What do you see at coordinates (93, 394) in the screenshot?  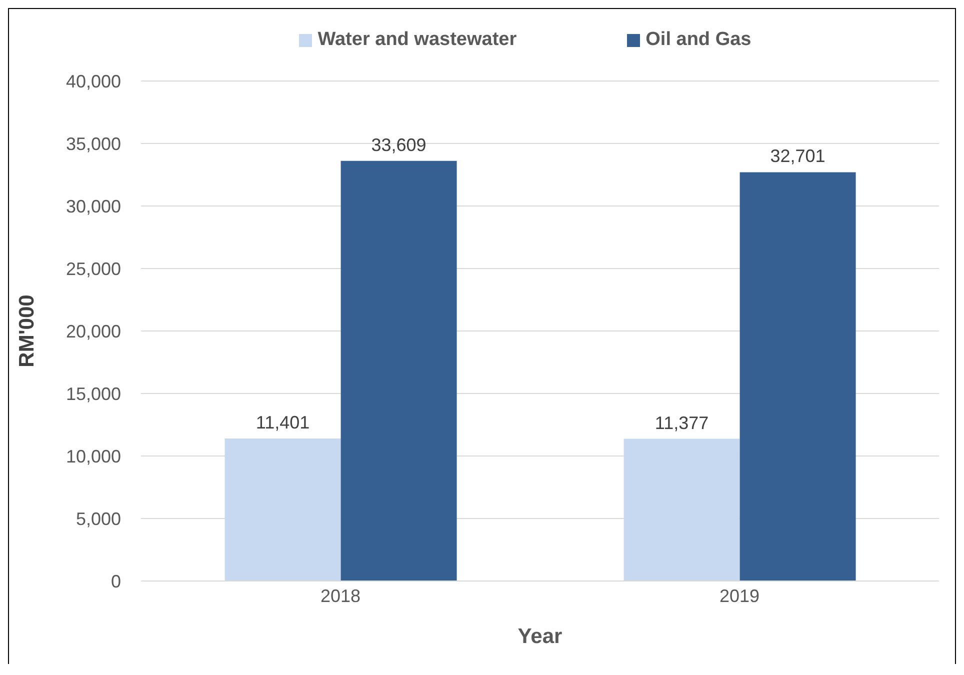 I see `y-tick-label: 15,000` at bounding box center [93, 394].